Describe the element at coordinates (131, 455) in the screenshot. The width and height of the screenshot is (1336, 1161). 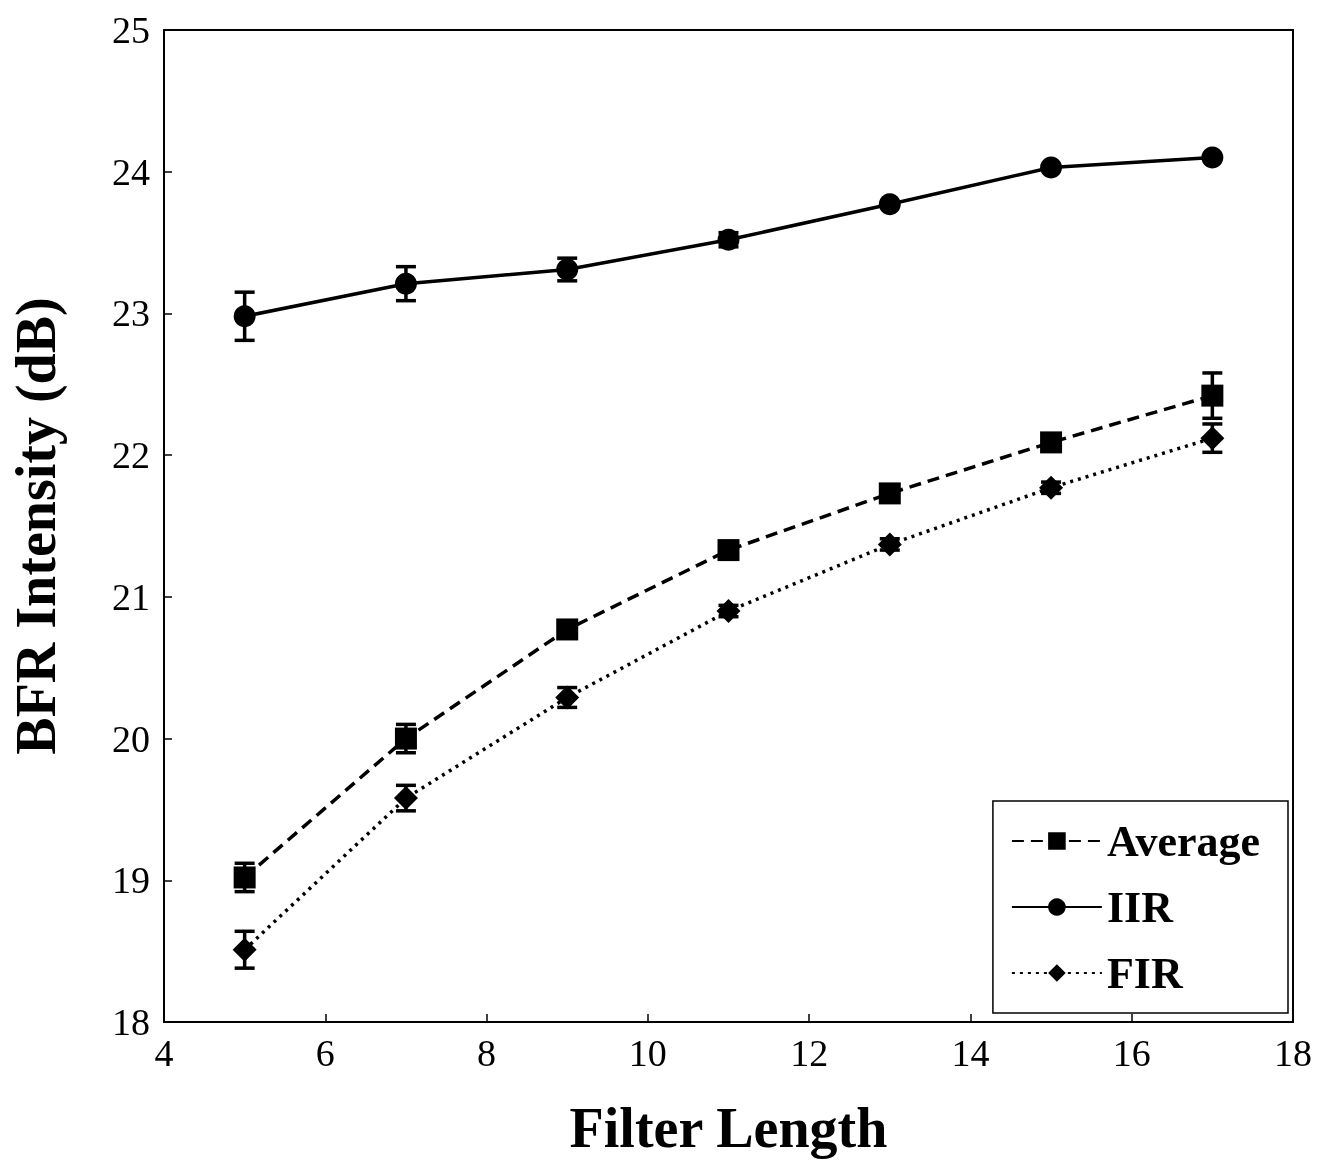
I see `y-tick-label: 22` at that location.